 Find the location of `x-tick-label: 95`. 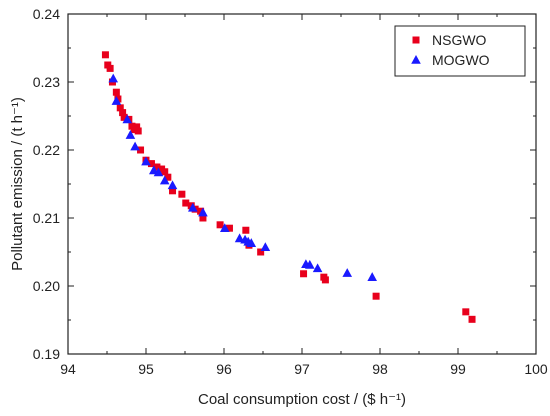

x-tick-label: 95 is located at coordinates (146, 369).